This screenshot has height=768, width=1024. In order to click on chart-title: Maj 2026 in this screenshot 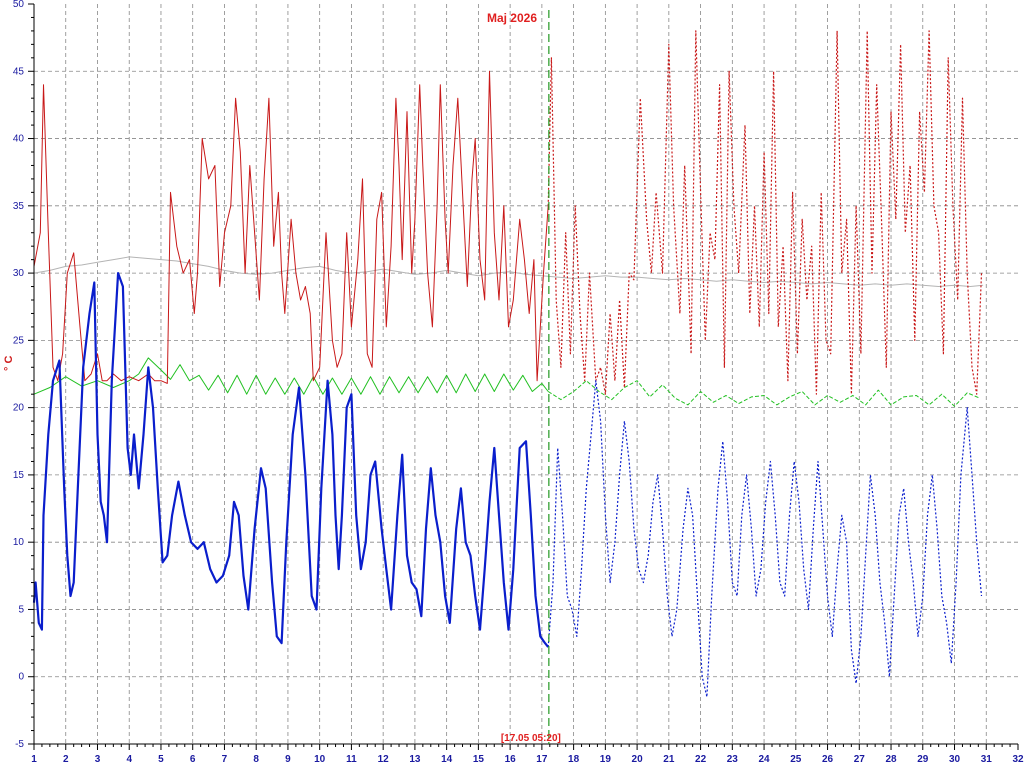, I will do `click(512, 18)`.